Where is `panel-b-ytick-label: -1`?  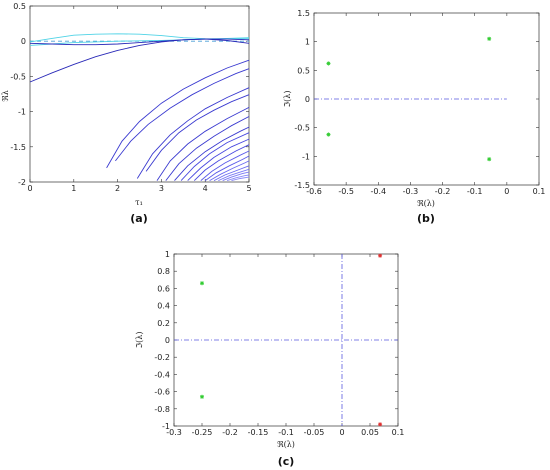
panel-b-ytick-label: -1 is located at coordinates (306, 156).